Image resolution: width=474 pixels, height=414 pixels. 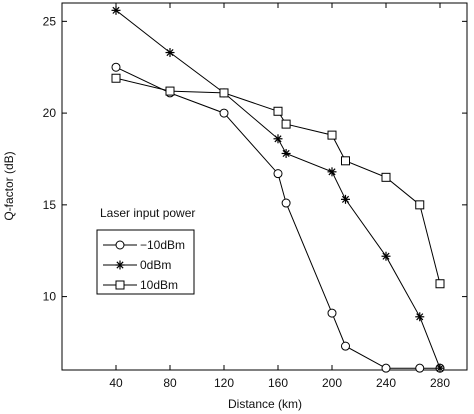 What do you see at coordinates (332, 383) in the screenshot?
I see `x-tick-label: 200` at bounding box center [332, 383].